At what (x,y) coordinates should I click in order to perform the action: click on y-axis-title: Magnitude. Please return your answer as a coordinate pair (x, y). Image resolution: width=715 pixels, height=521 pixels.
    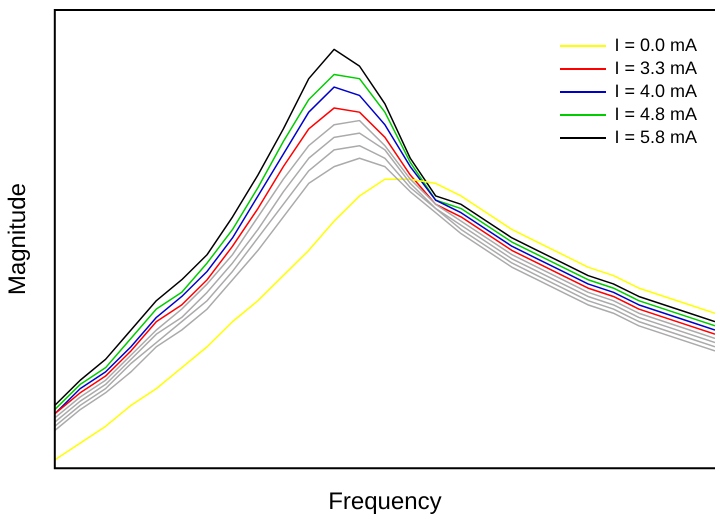
    Looking at the image, I should click on (18, 239).